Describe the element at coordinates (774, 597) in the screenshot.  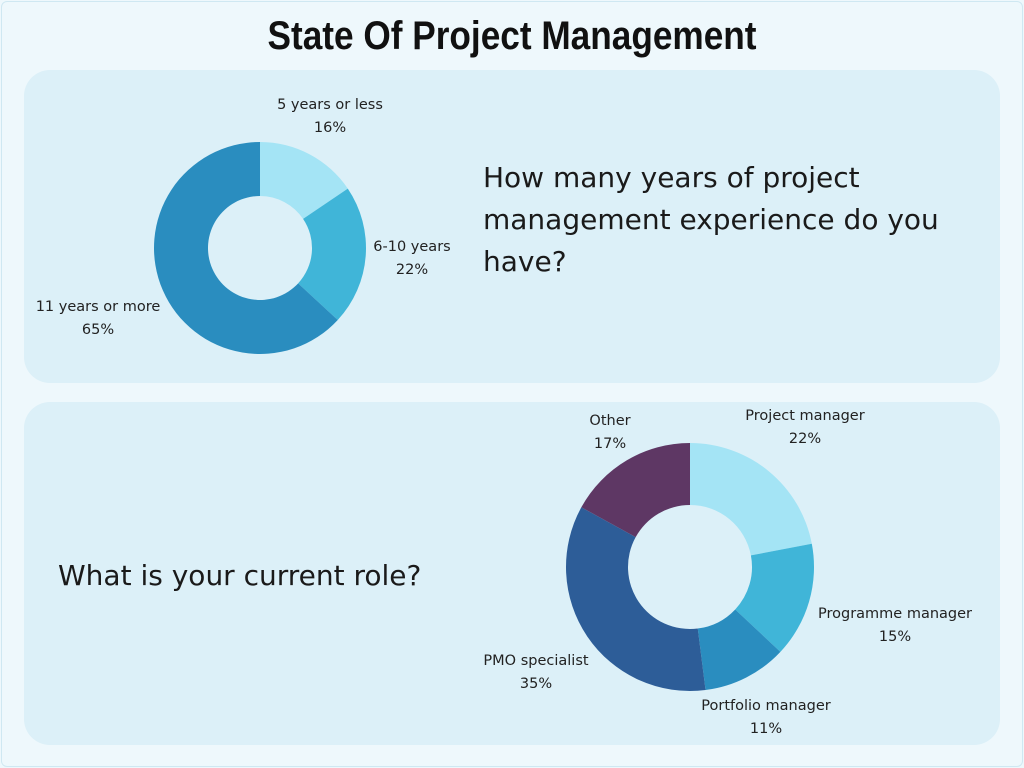
I see `donut-slice-programme-manager` at that location.